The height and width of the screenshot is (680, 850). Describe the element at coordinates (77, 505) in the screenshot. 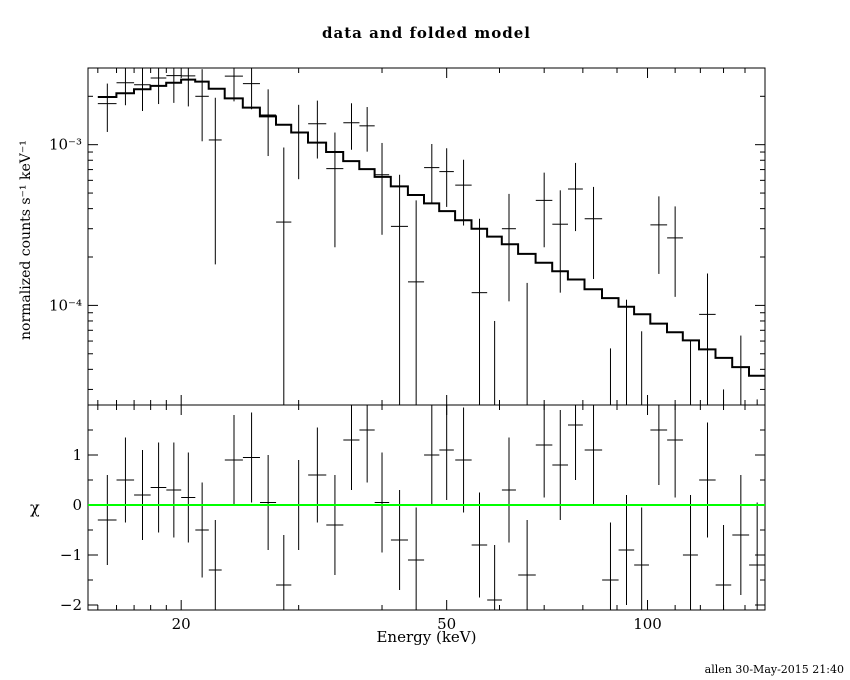

I see `y-tick-label-chi: 0` at that location.